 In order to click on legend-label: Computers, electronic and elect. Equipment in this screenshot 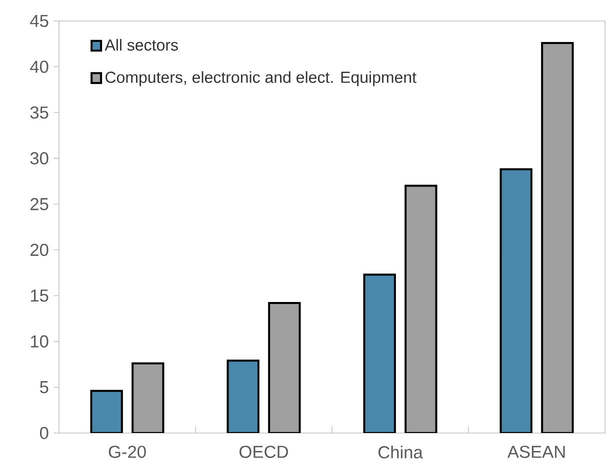, I will do `click(261, 78)`.